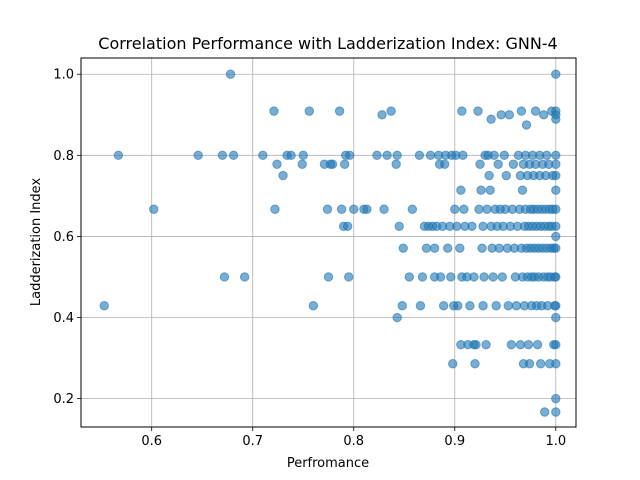 The width and height of the screenshot is (640, 480). Describe the element at coordinates (63, 156) in the screenshot. I see `y-tick-label: 0.8` at that location.